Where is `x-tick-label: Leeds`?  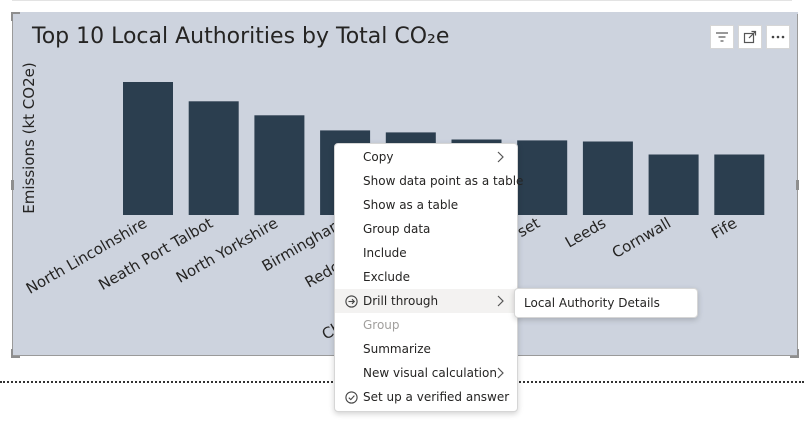 x-tick-label: Leeds is located at coordinates (585, 233).